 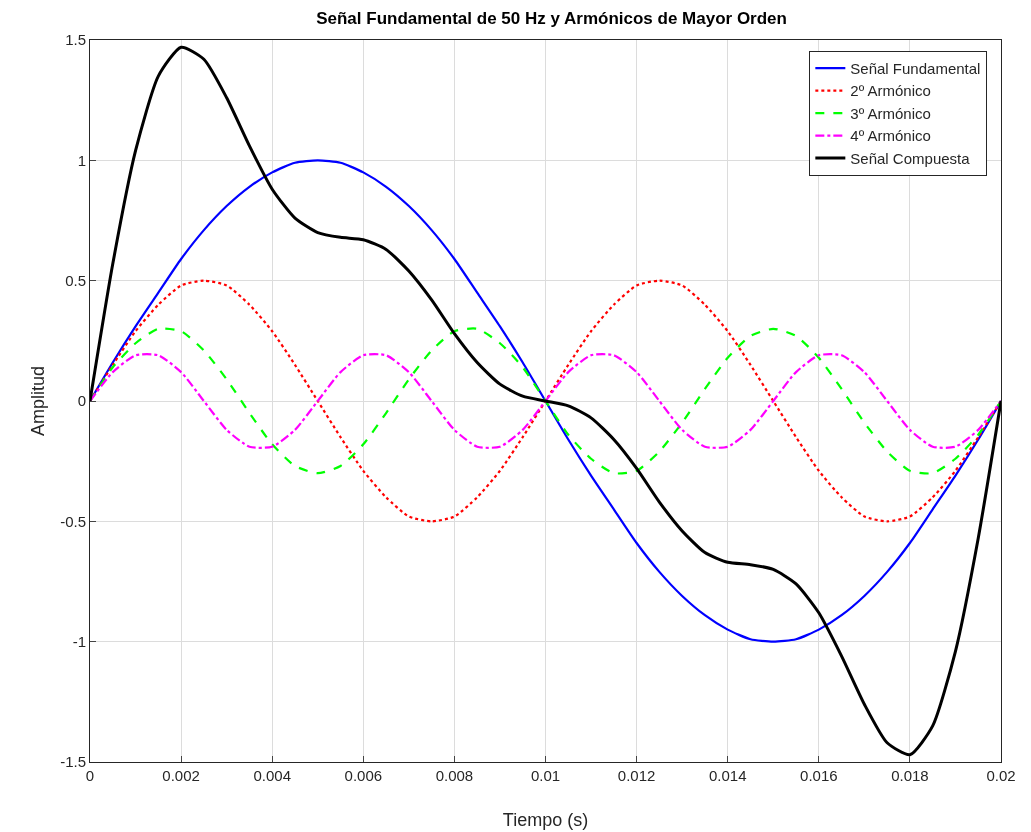 What do you see at coordinates (727, 775) in the screenshot?
I see `x-tick-label: 0.014` at bounding box center [727, 775].